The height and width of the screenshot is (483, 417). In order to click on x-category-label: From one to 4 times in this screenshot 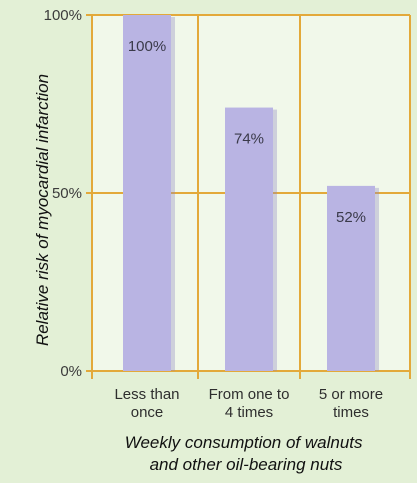, I will do `click(249, 403)`.